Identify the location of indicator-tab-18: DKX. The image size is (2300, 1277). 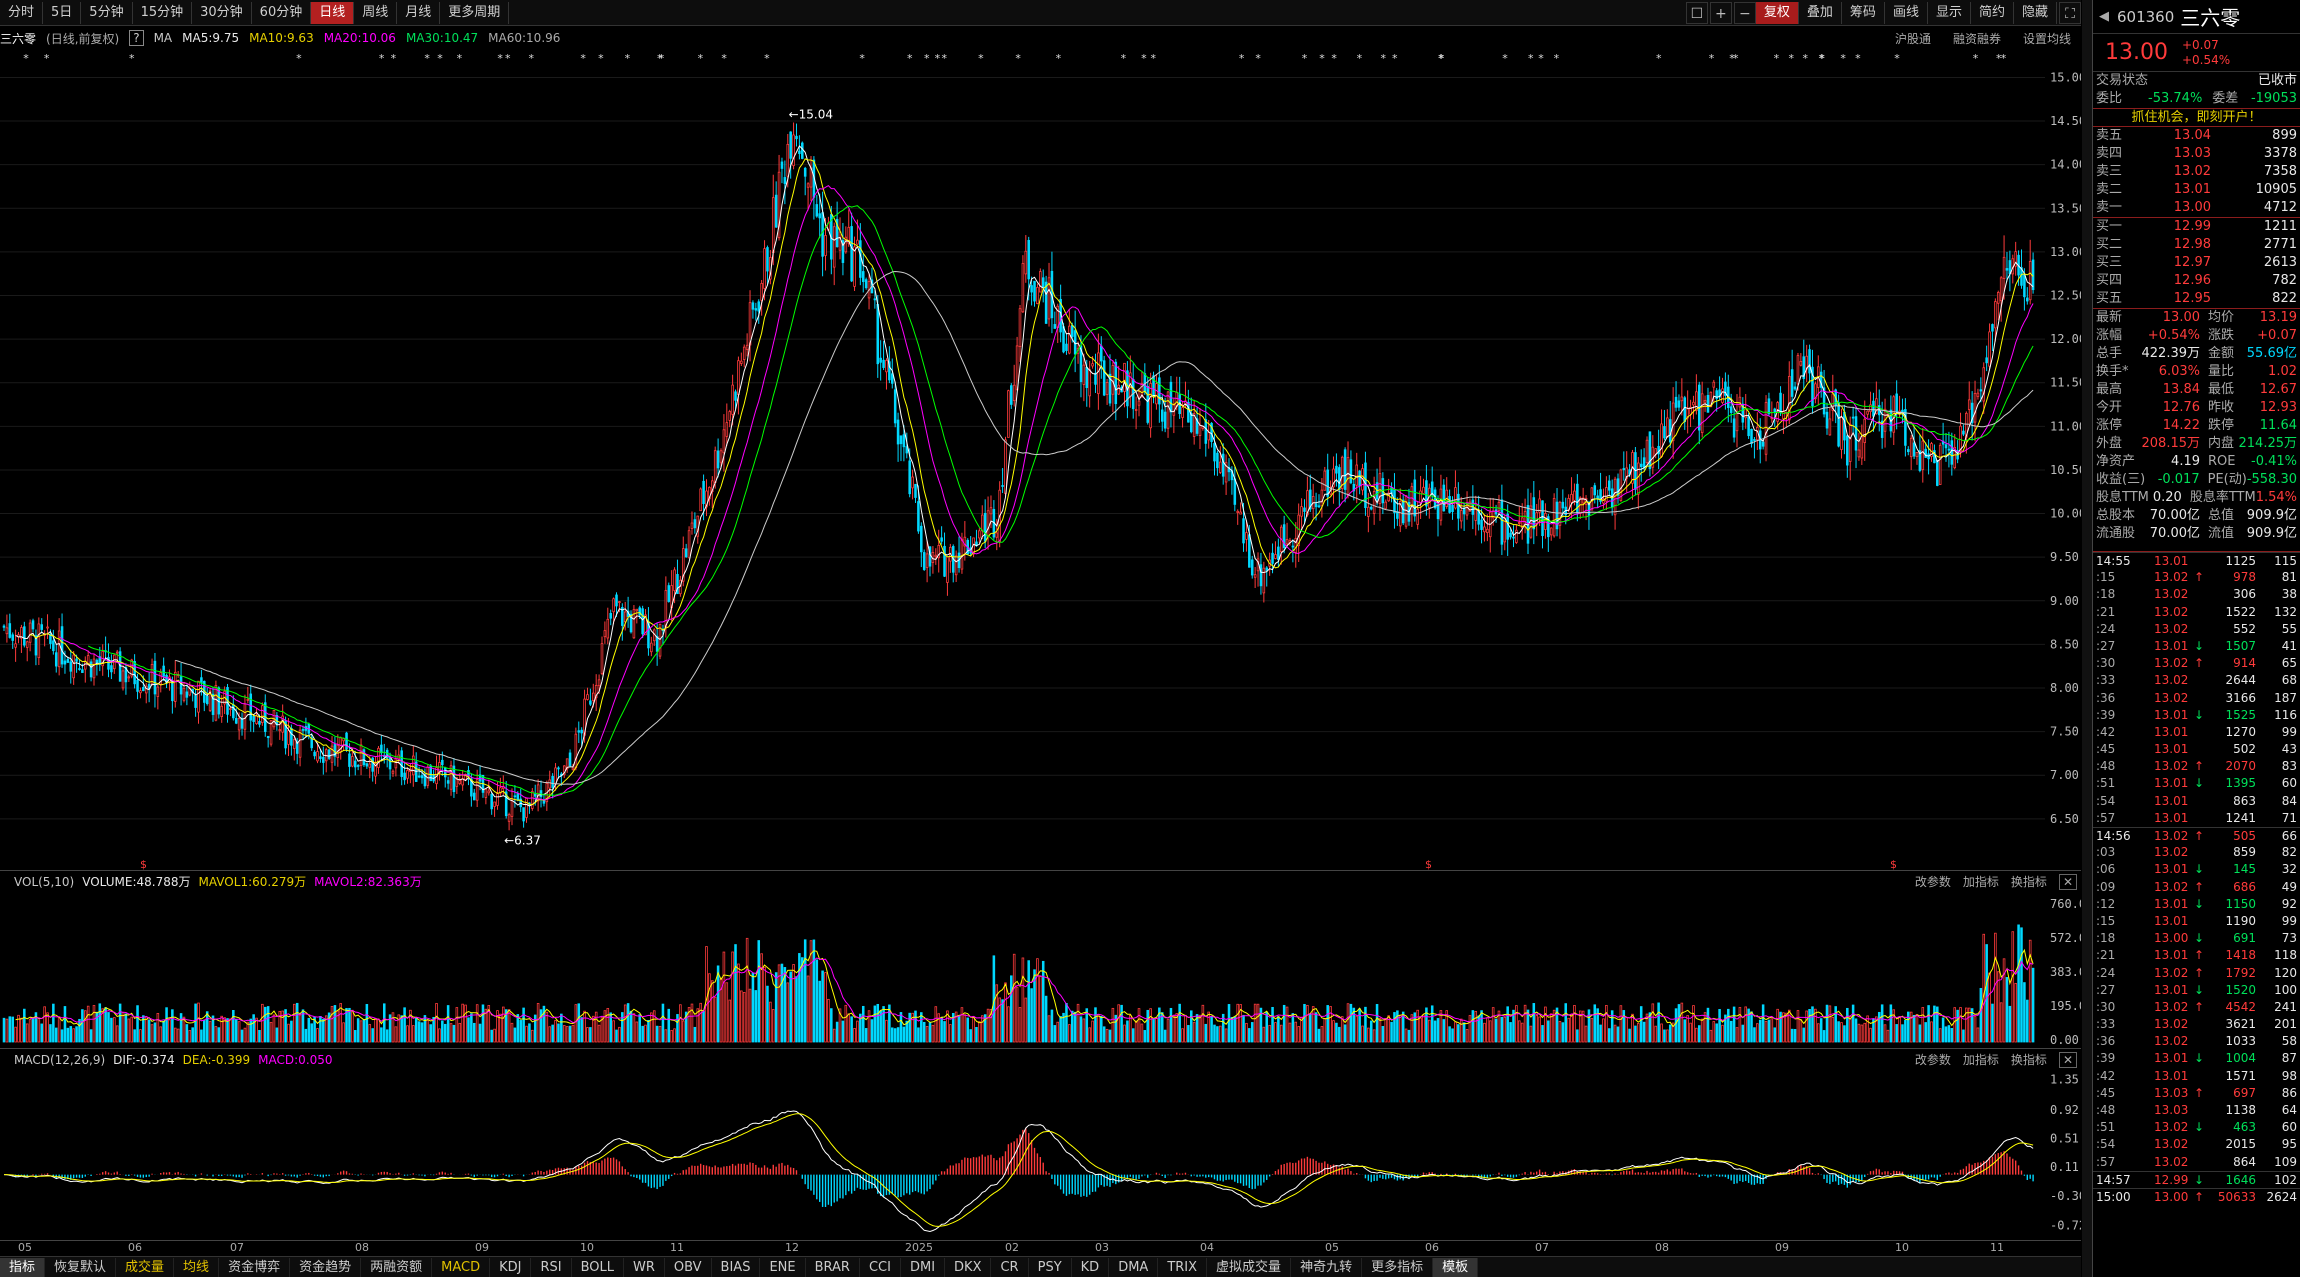
(968, 1267).